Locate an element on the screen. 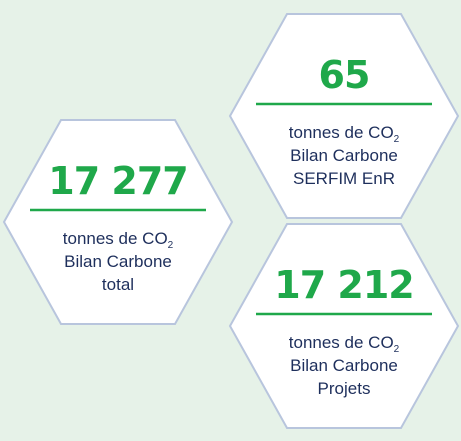 The image size is (461, 441). value: 17 277 is located at coordinates (117, 181).